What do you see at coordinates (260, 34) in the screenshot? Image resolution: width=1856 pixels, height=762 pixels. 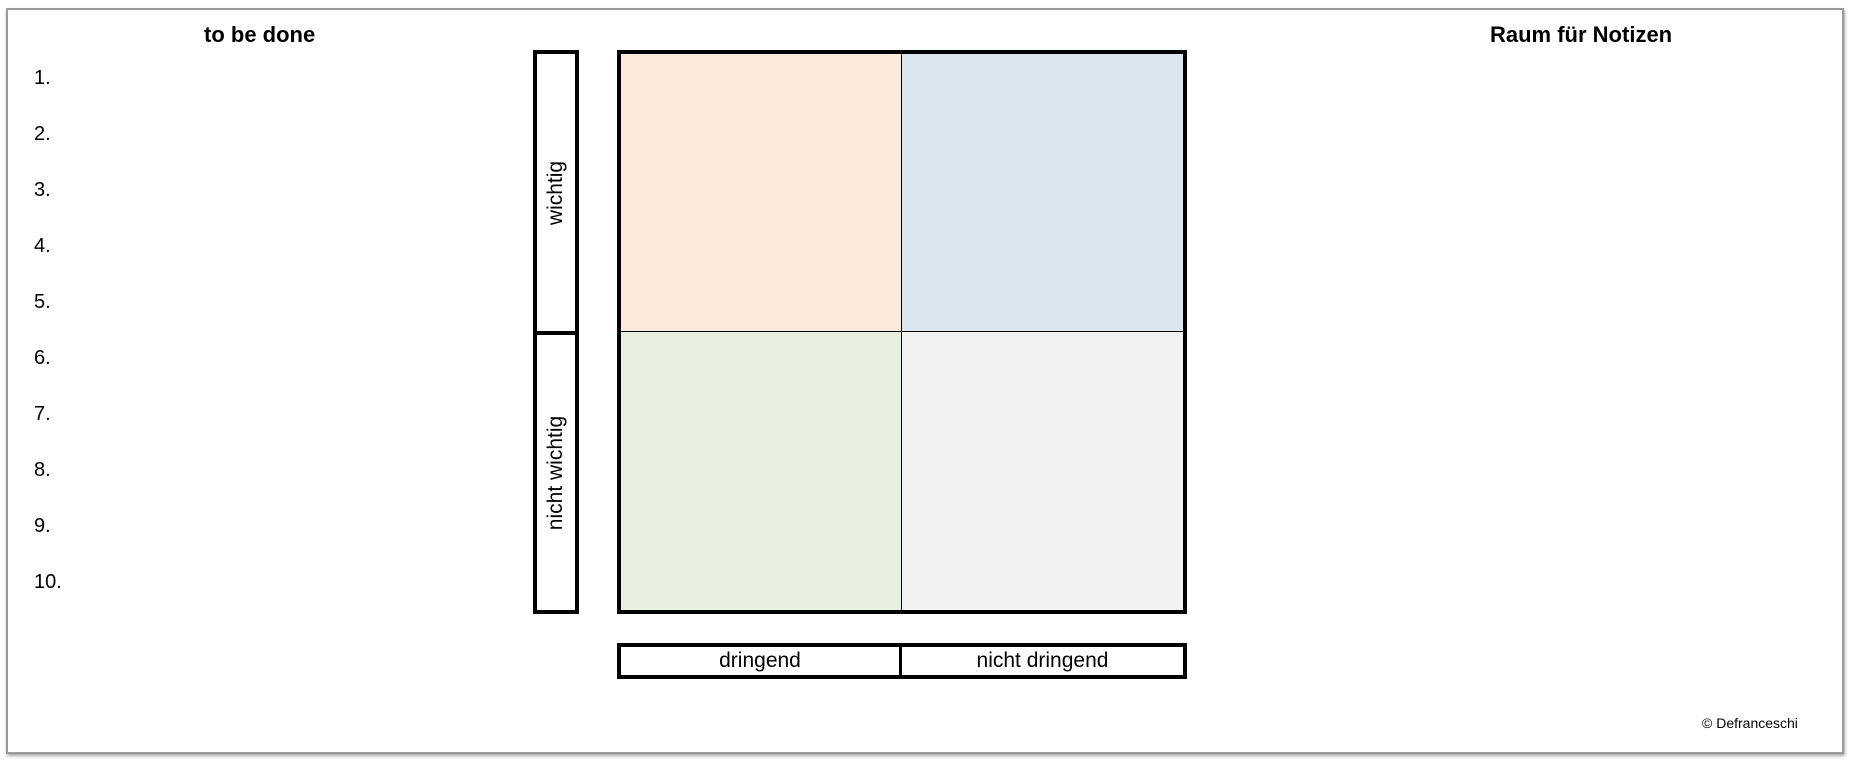 I see `todo-title: to be done` at bounding box center [260, 34].